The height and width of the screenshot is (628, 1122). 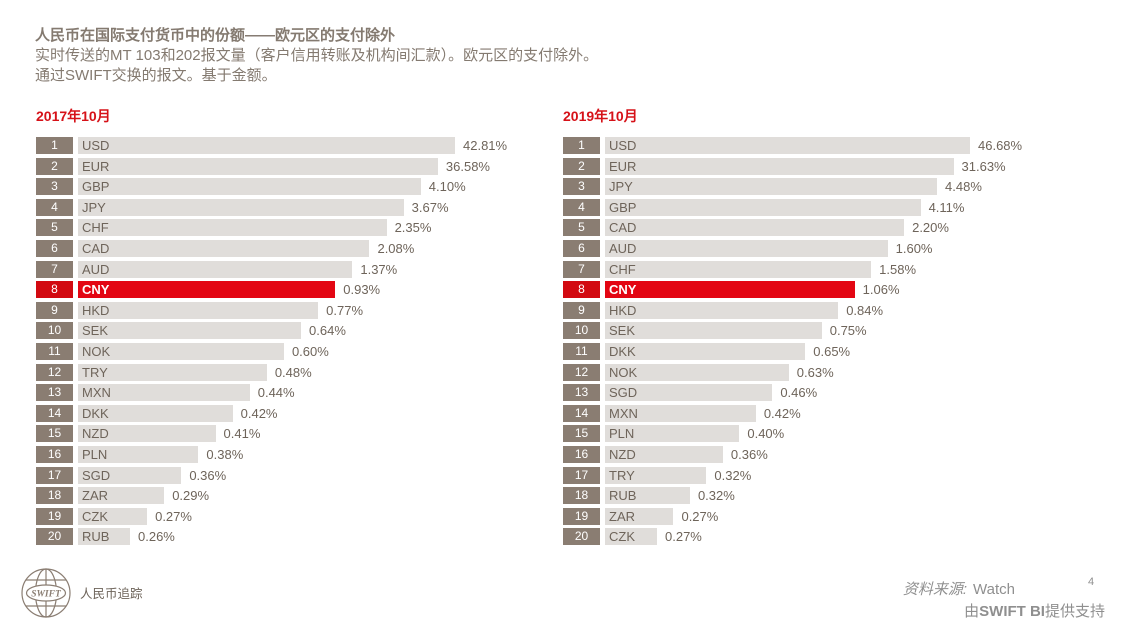 What do you see at coordinates (930, 228) in the screenshot?
I see `value-label: 2.20%` at bounding box center [930, 228].